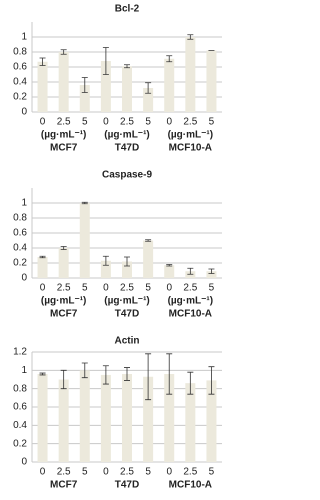 This screenshot has height=500, width=320. I want to click on chart-title: Actin, so click(127, 341).